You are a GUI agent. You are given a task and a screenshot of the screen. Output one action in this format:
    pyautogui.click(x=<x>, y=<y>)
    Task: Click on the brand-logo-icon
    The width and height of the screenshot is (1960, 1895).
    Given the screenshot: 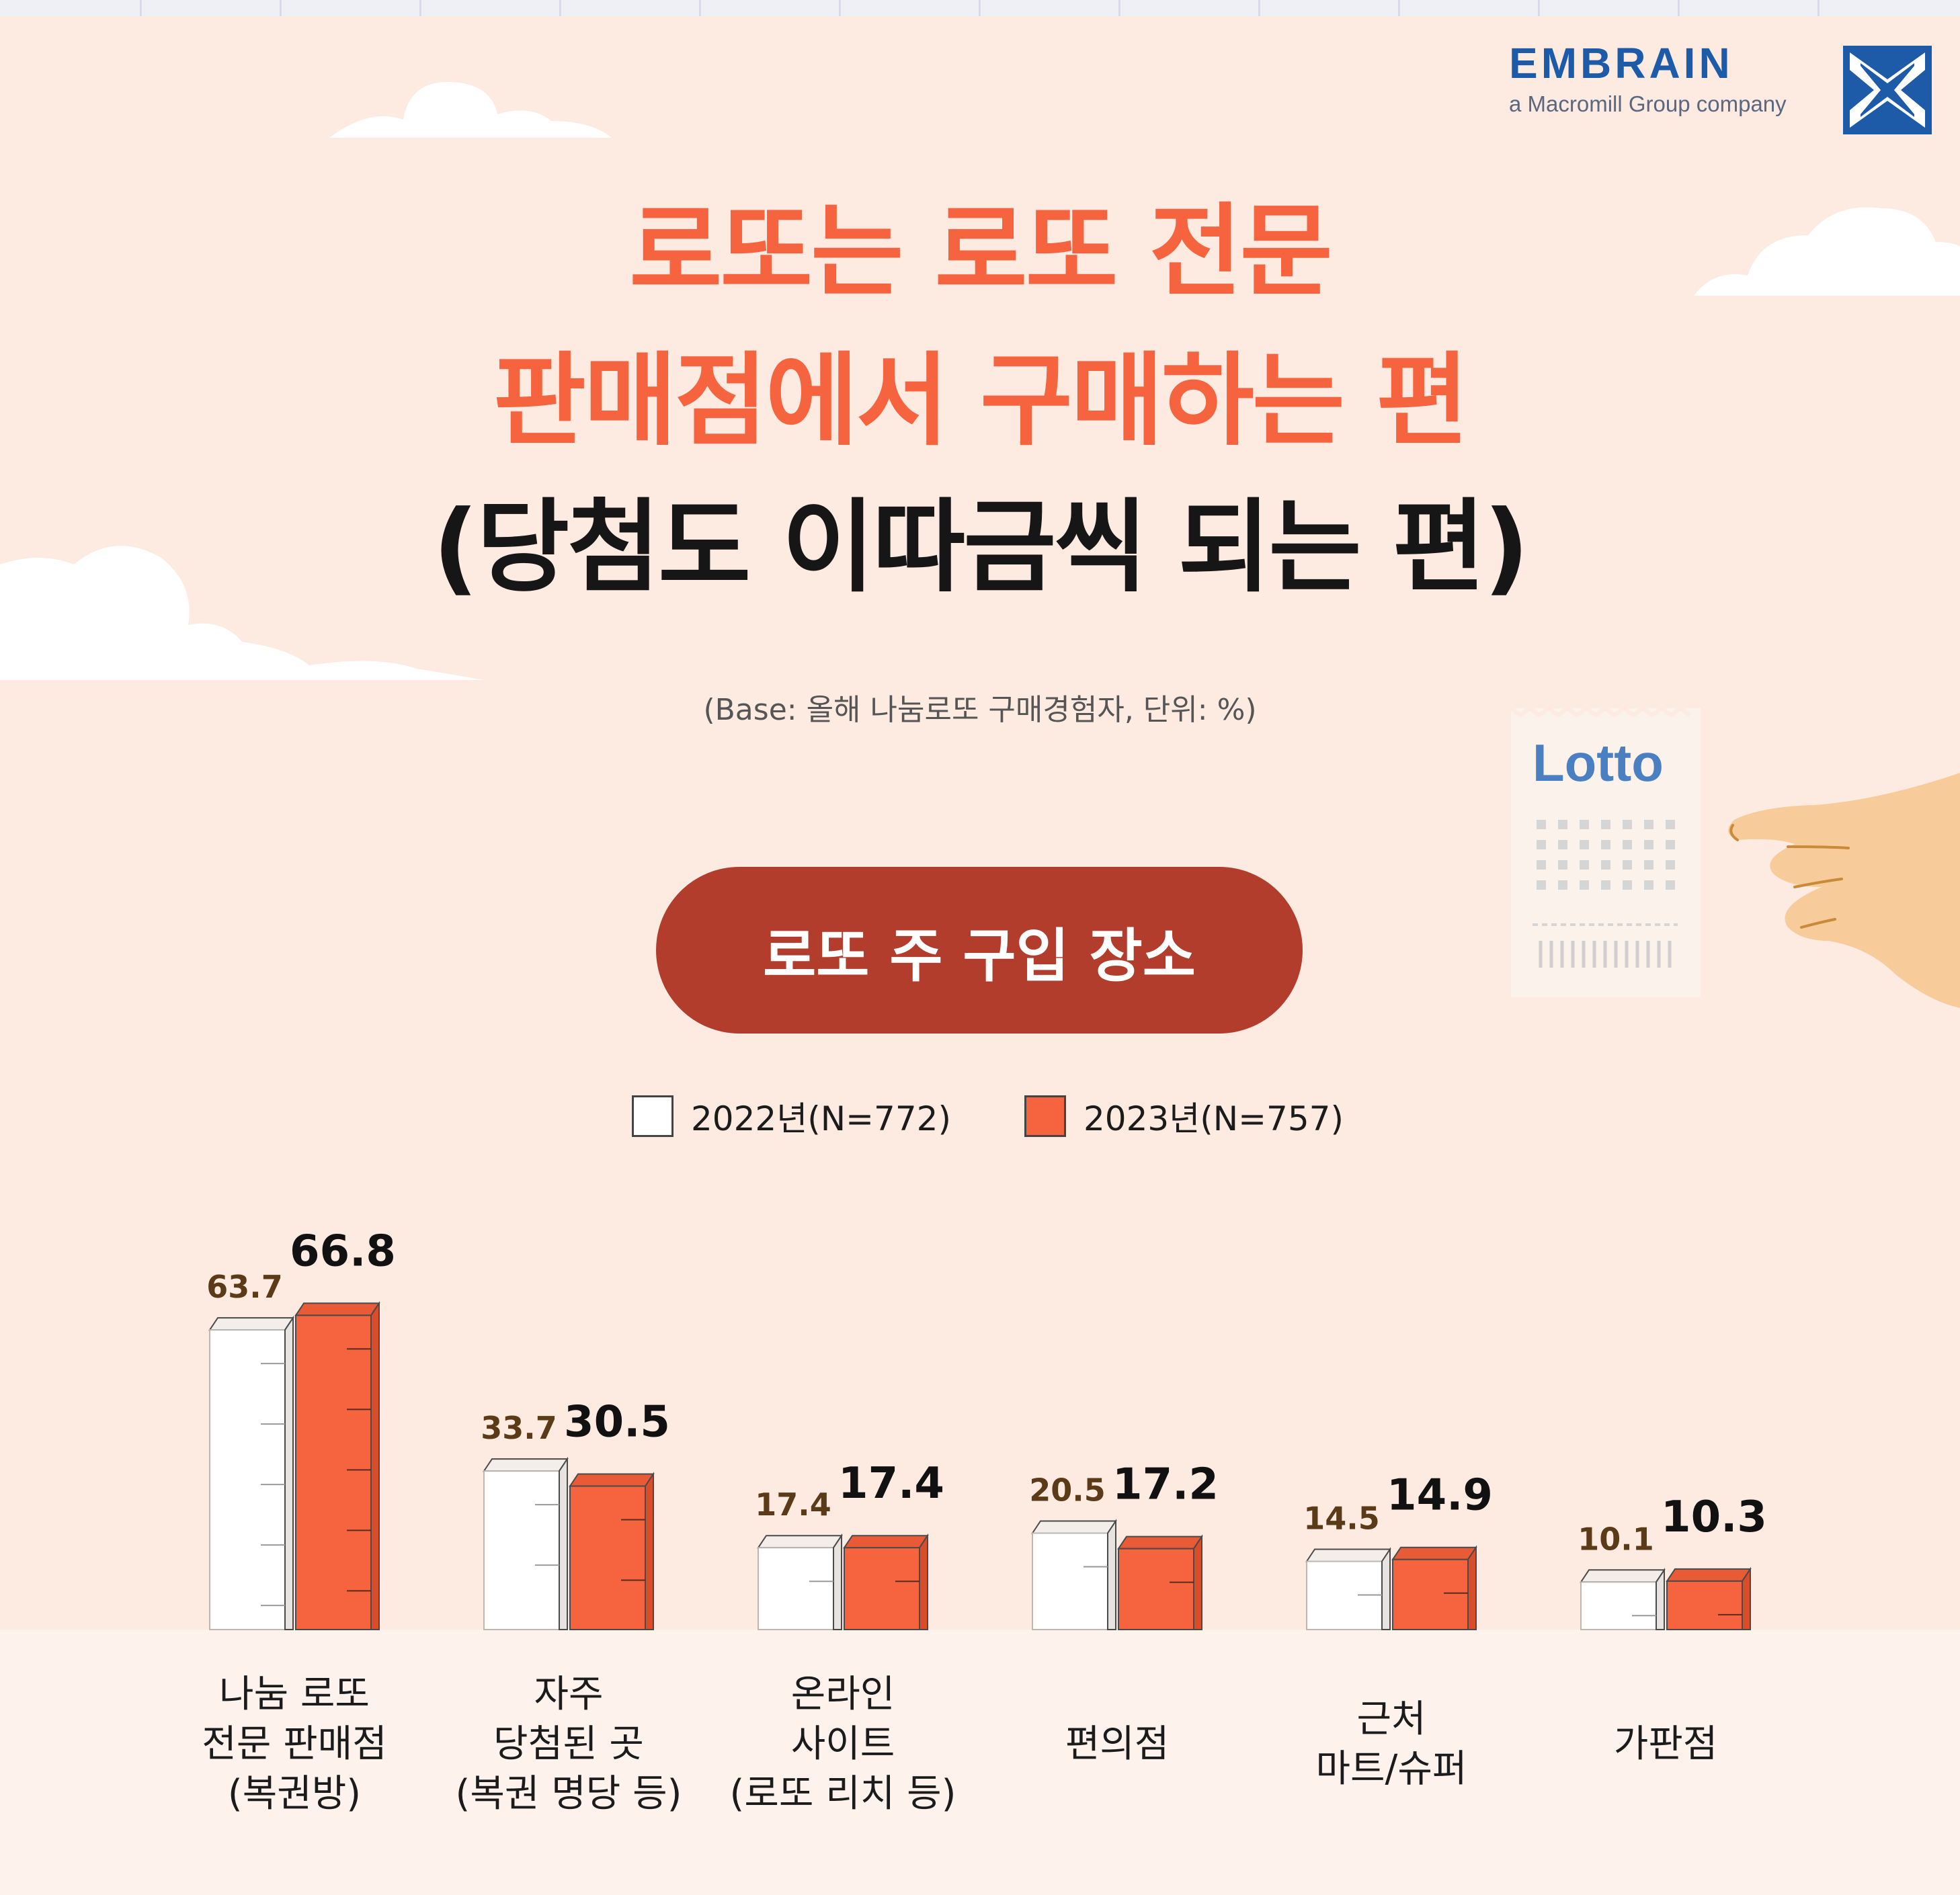 What is the action you would take?
    pyautogui.click(x=1888, y=90)
    